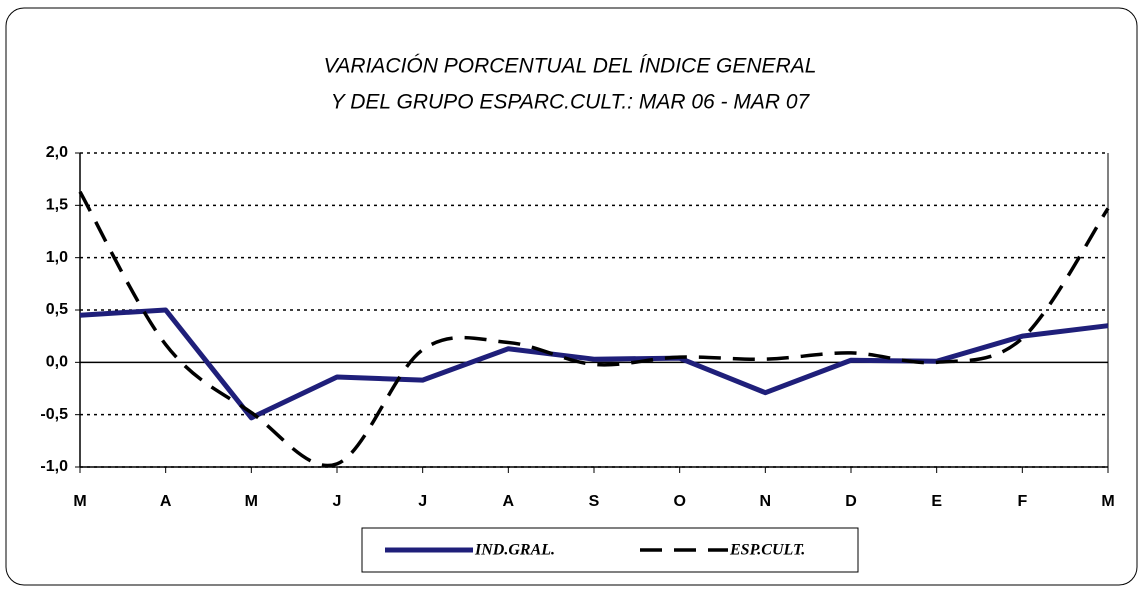 This screenshot has width=1143, height=591. Describe the element at coordinates (57, 362) in the screenshot. I see `y-tick-label: 0,0` at that location.